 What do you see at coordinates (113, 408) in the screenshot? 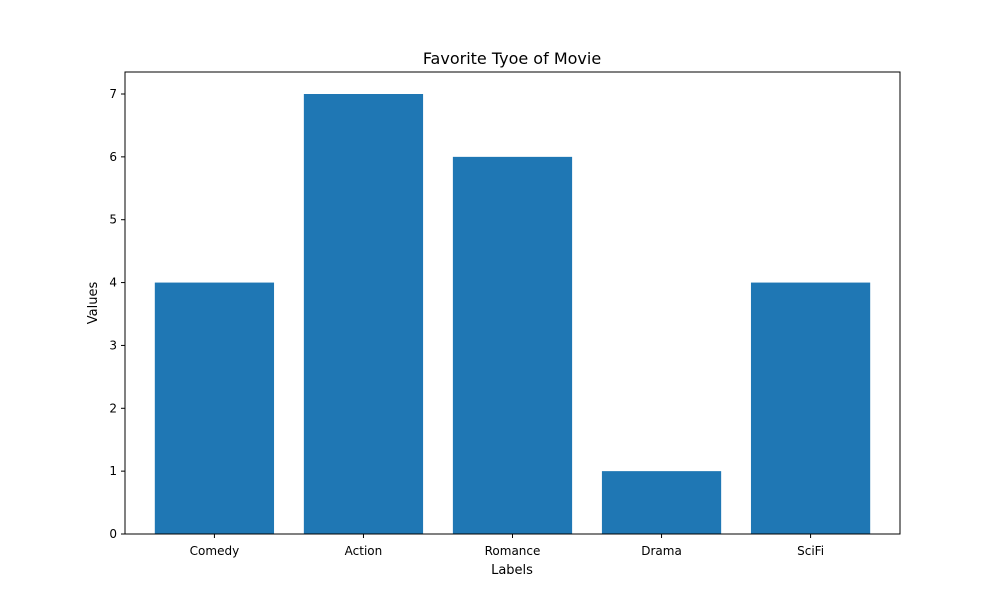
I see `y-tick-label: 2` at bounding box center [113, 408].